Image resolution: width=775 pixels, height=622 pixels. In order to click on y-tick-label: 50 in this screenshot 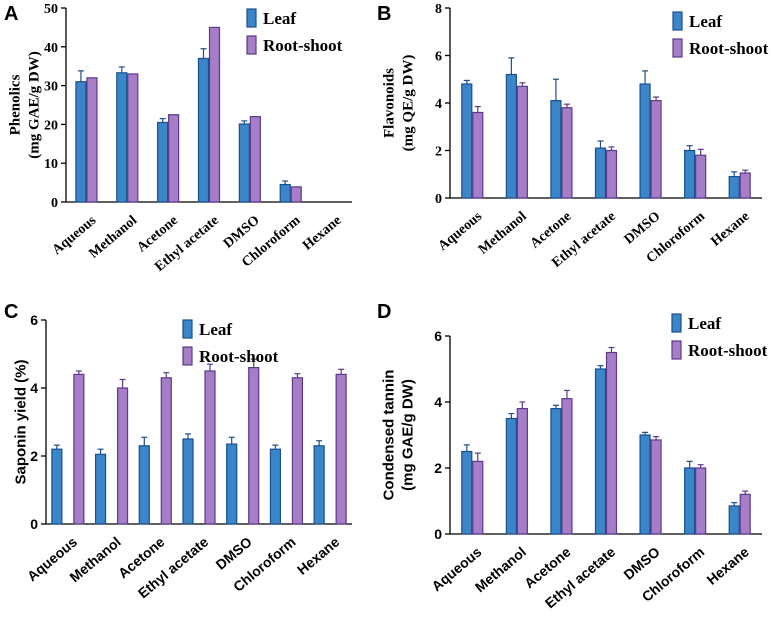, I will do `click(51, 9)`.